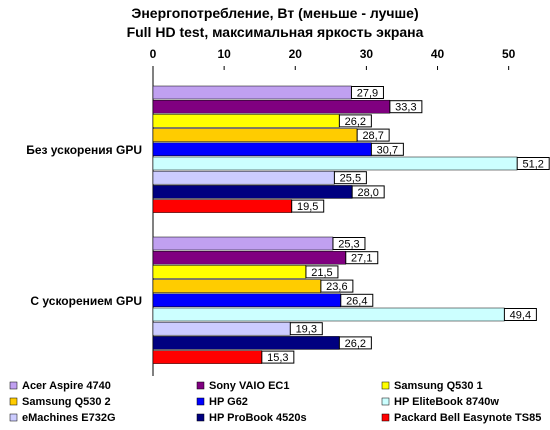 This screenshot has height=430, width=550. Describe the element at coordinates (438, 54) in the screenshot. I see `x-tick-label: 40` at that location.